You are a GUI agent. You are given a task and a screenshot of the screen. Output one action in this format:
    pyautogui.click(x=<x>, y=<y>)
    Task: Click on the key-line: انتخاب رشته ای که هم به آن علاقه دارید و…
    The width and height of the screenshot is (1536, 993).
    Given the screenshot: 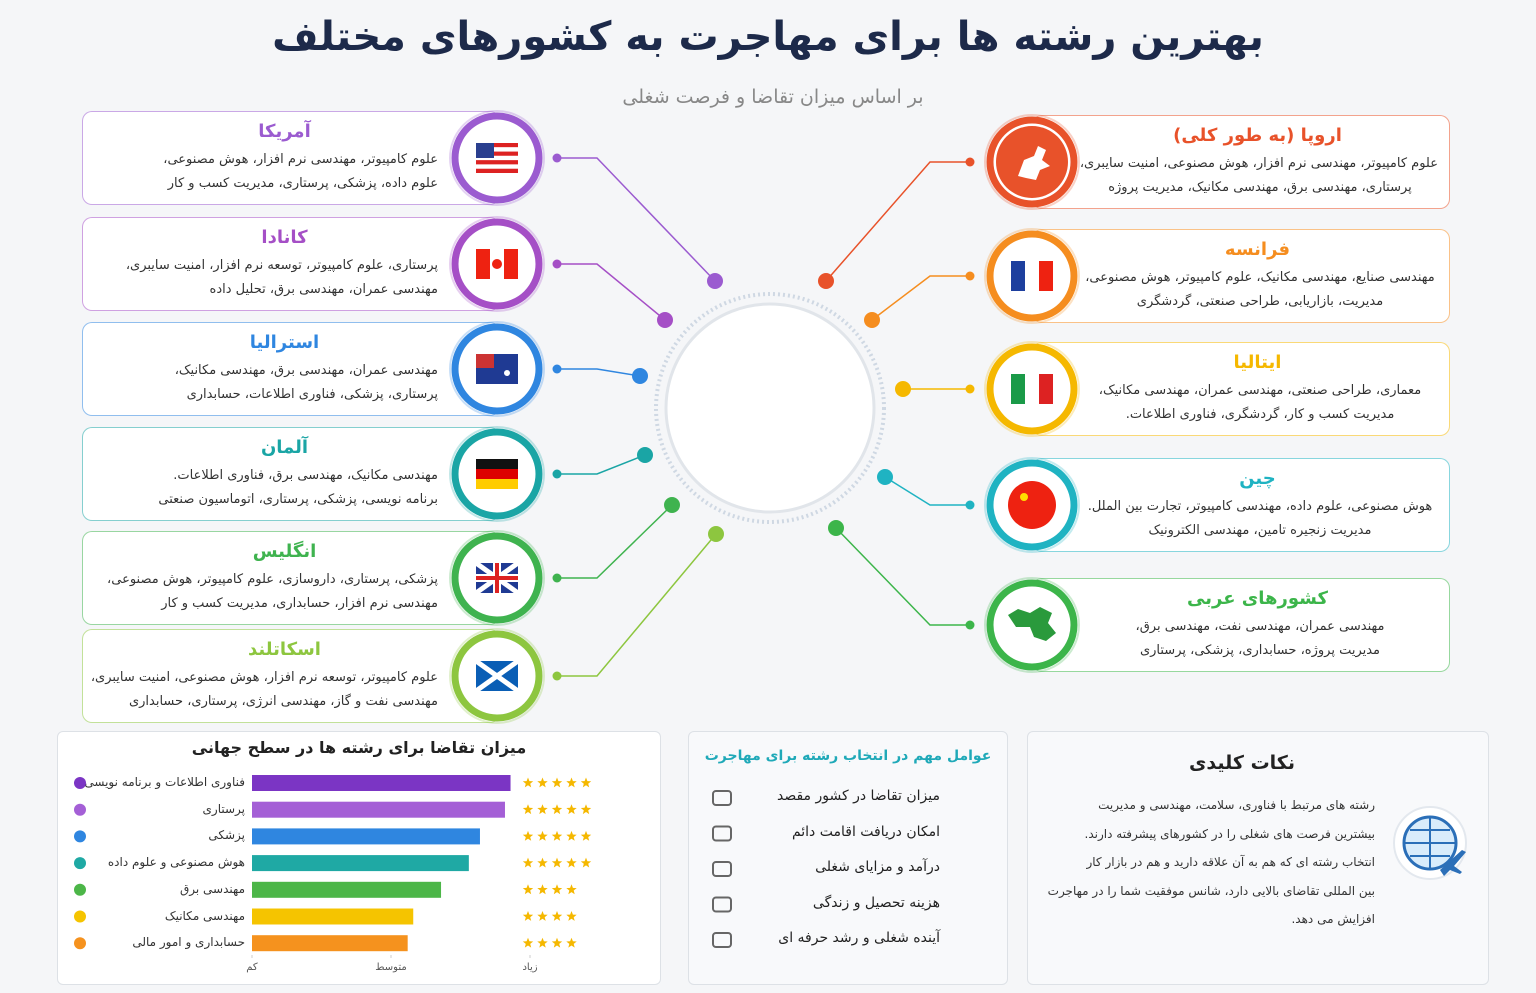 What is the action you would take?
    pyautogui.click(x=1230, y=862)
    